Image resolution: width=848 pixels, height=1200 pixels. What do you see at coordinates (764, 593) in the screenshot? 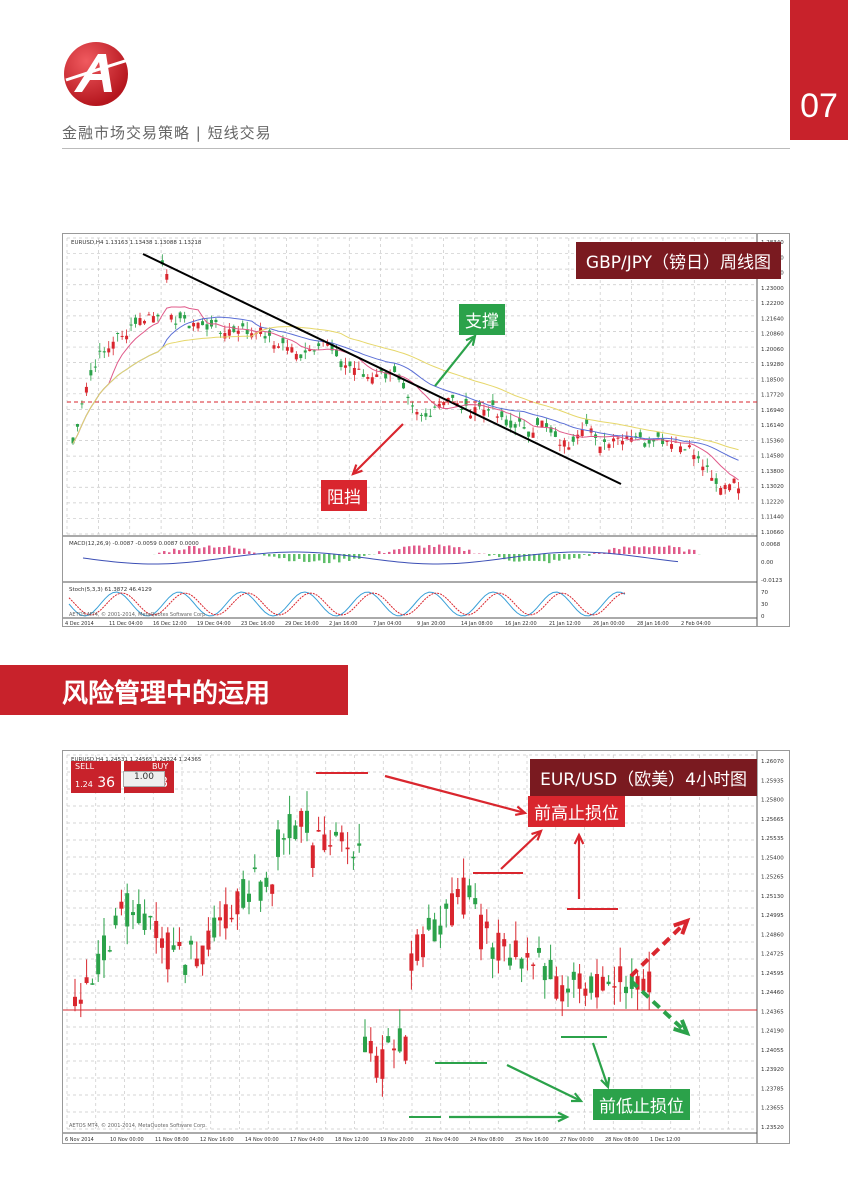
I see `stoch-tick-label: 70` at bounding box center [764, 593].